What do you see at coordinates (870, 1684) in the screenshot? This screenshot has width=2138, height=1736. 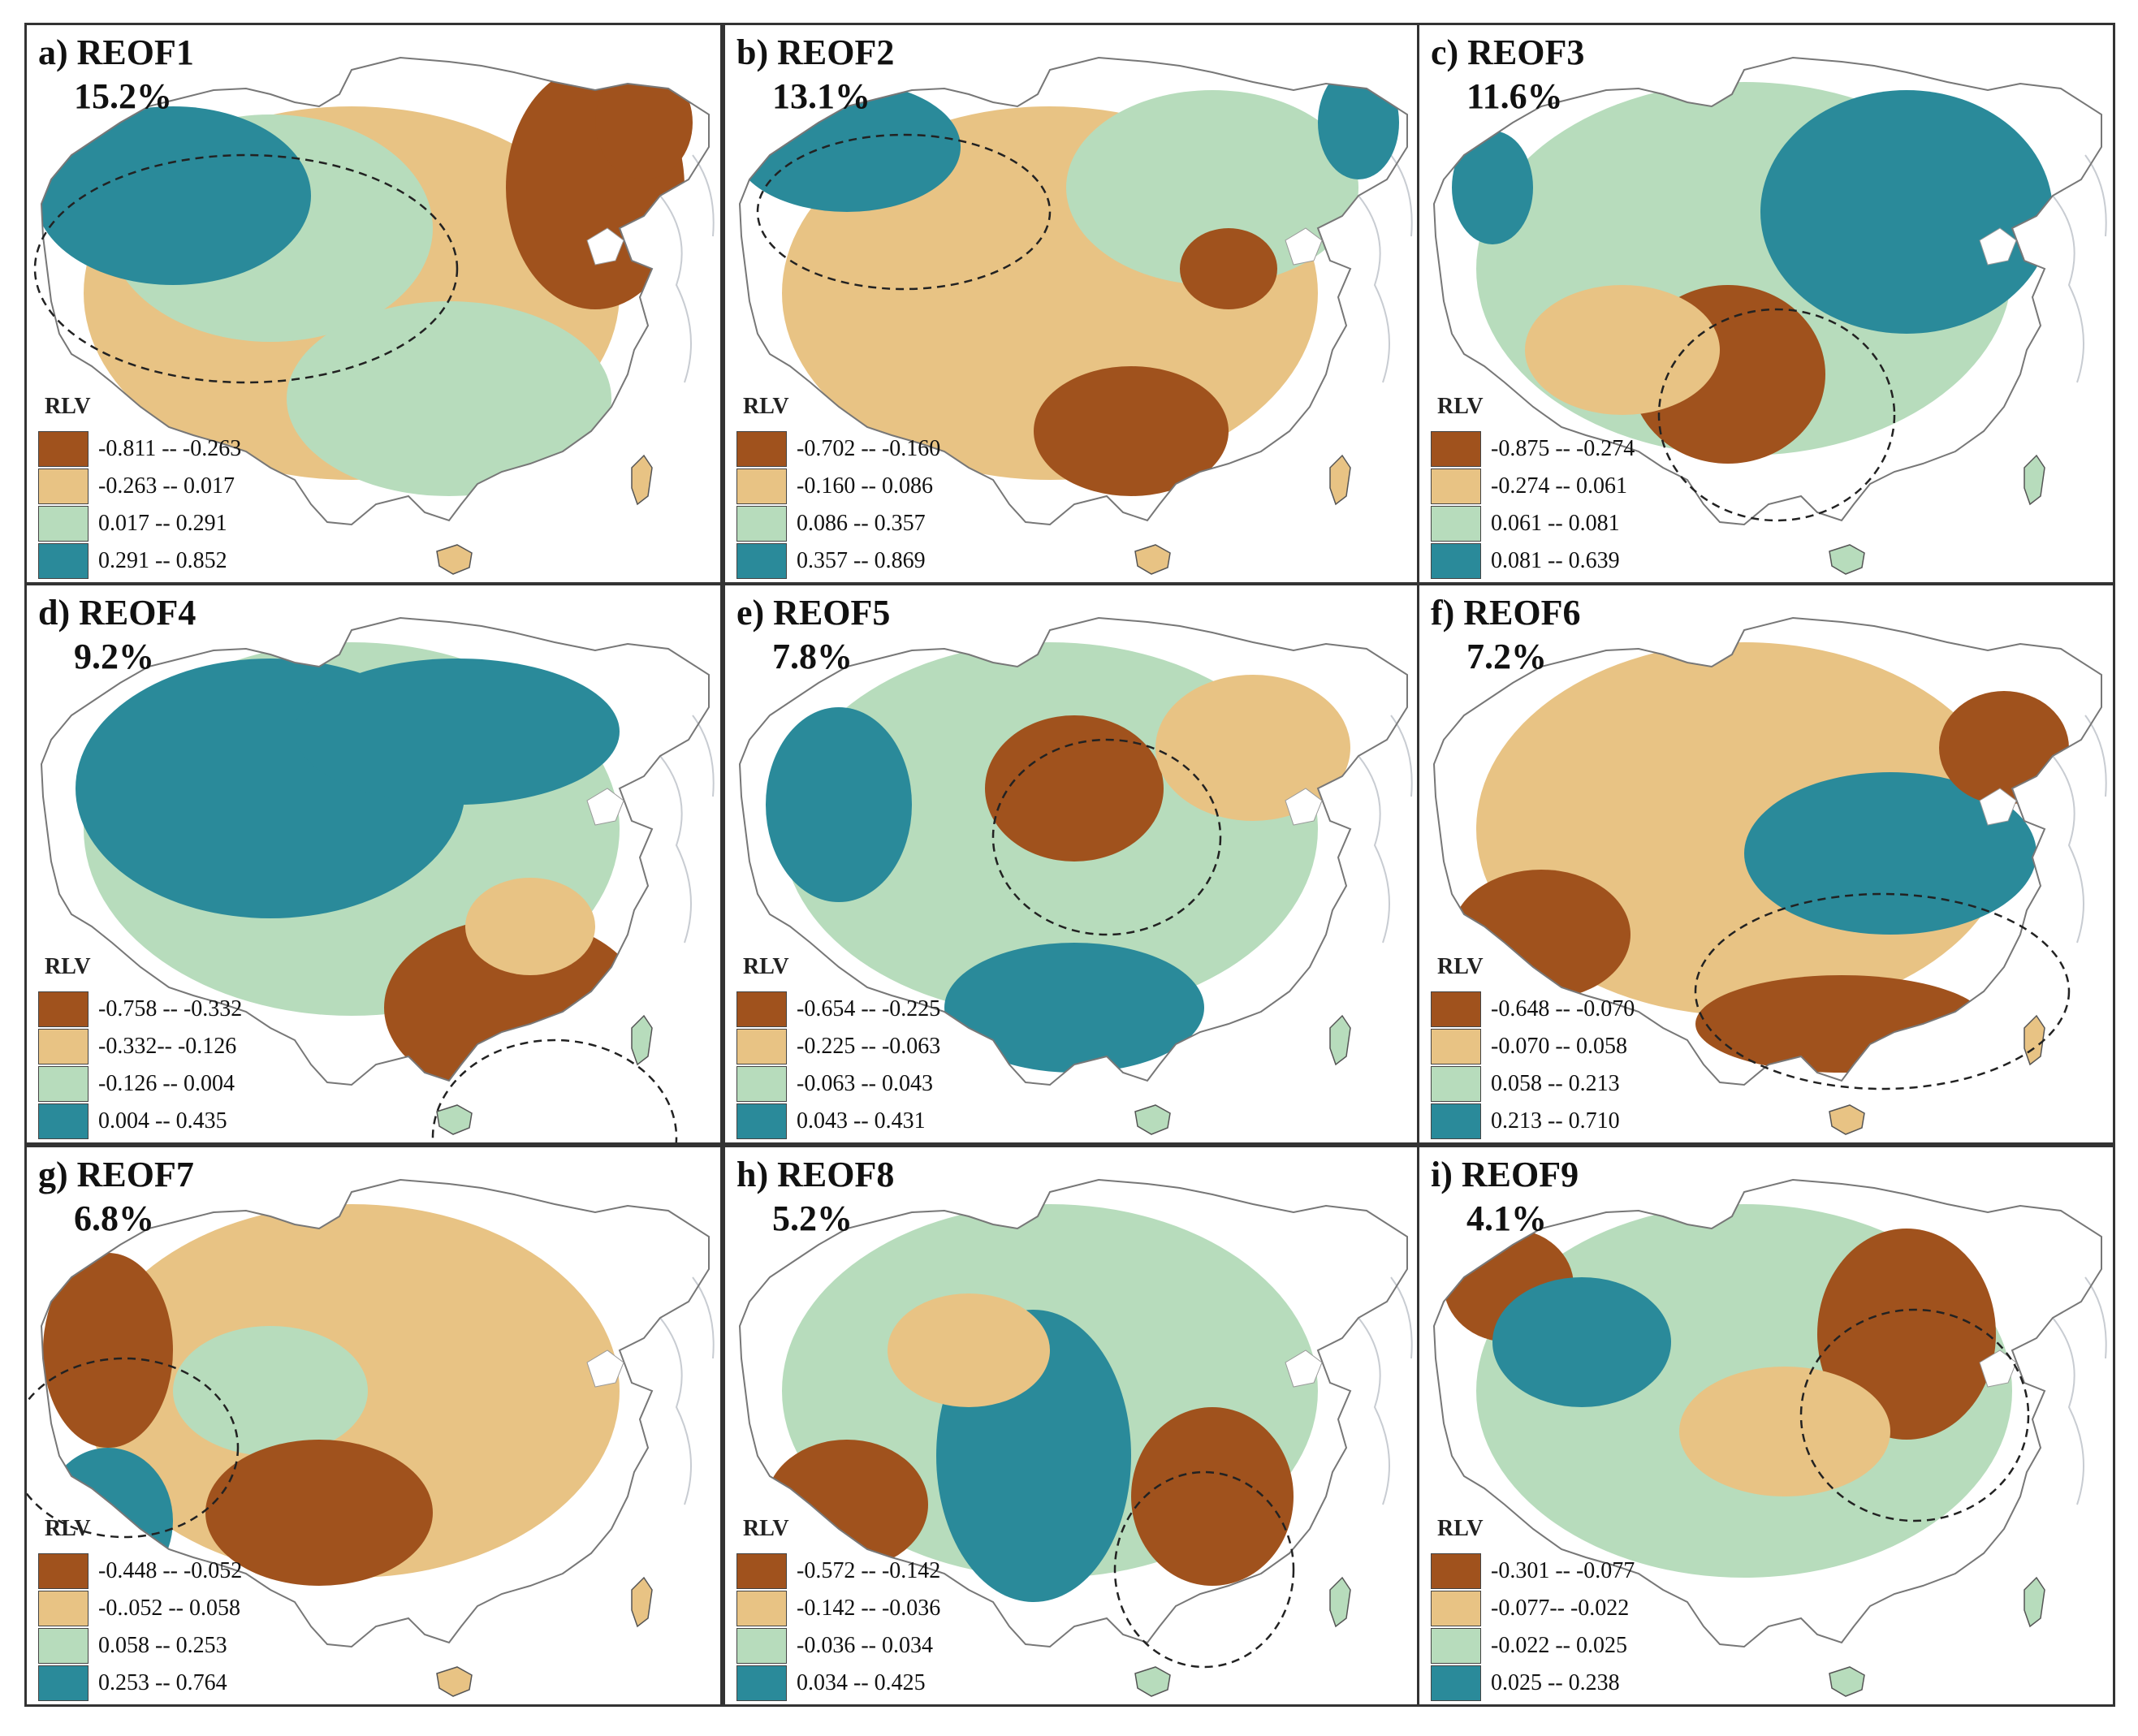 I see `legend-item: 0.034 -- 0.425` at bounding box center [870, 1684].